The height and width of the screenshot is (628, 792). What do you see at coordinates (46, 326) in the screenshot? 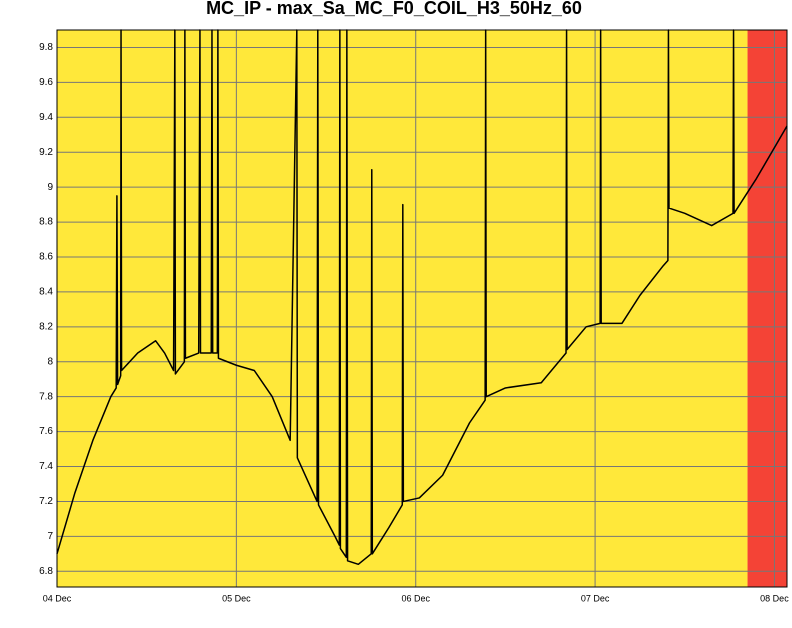
I see `y-tick-label: 8.2` at bounding box center [46, 326].